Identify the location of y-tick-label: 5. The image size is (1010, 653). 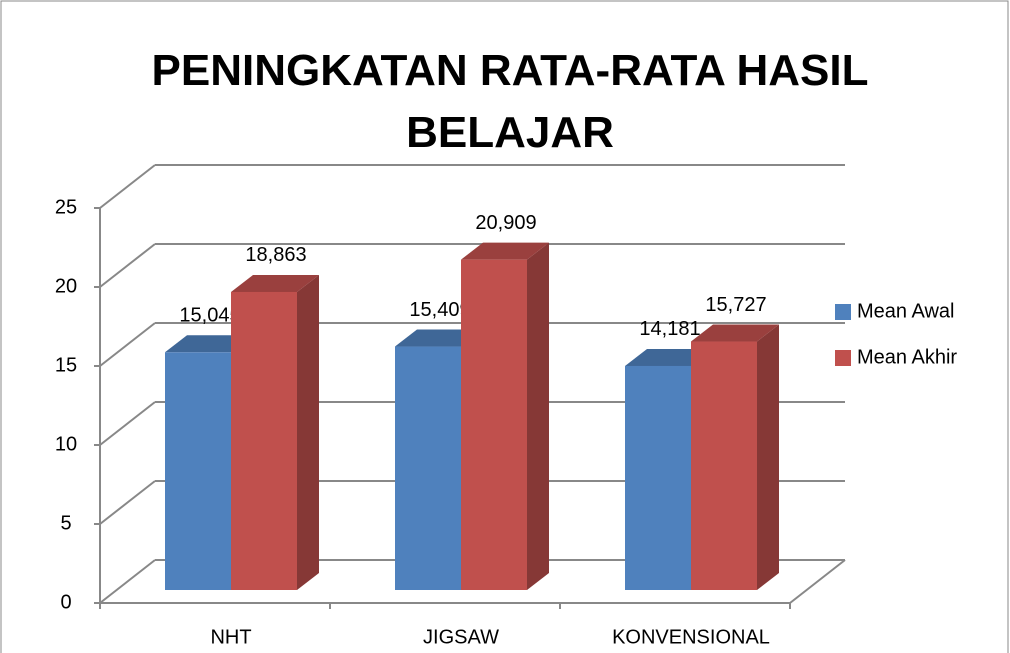
(65, 523).